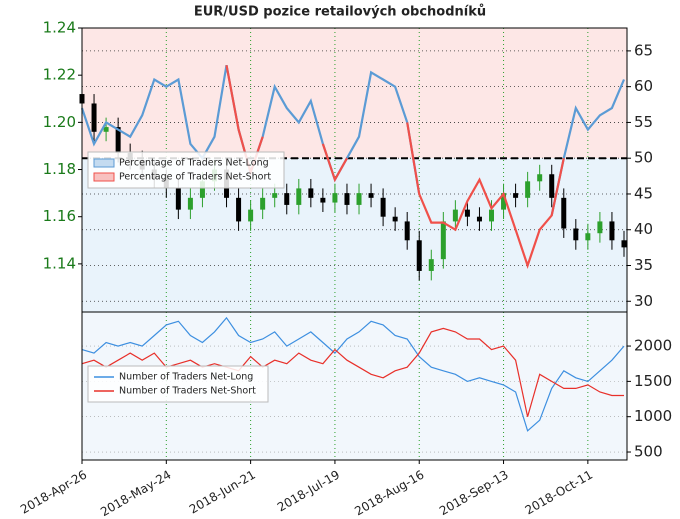 The width and height of the screenshot is (680, 519). What do you see at coordinates (135, 493) in the screenshot?
I see `x-tick-label: 2018-May-24` at bounding box center [135, 493].